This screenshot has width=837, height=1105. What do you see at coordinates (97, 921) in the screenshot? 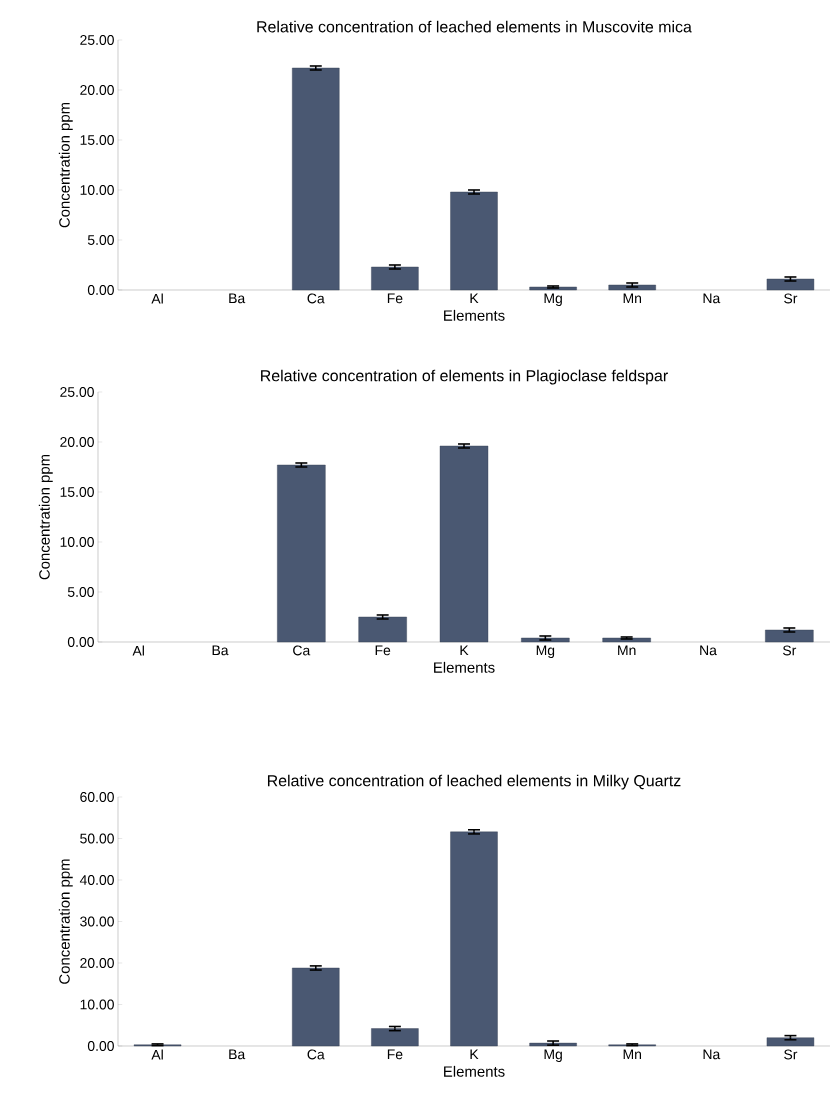
I see `y-tick-label: 30.00` at bounding box center [97, 921].